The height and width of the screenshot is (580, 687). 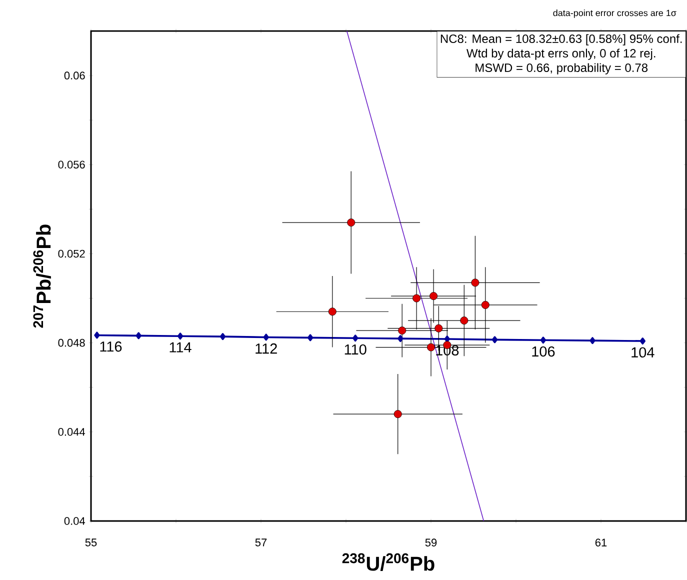 What do you see at coordinates (72, 432) in the screenshot?
I see `y-tick-label: 0.044` at bounding box center [72, 432].